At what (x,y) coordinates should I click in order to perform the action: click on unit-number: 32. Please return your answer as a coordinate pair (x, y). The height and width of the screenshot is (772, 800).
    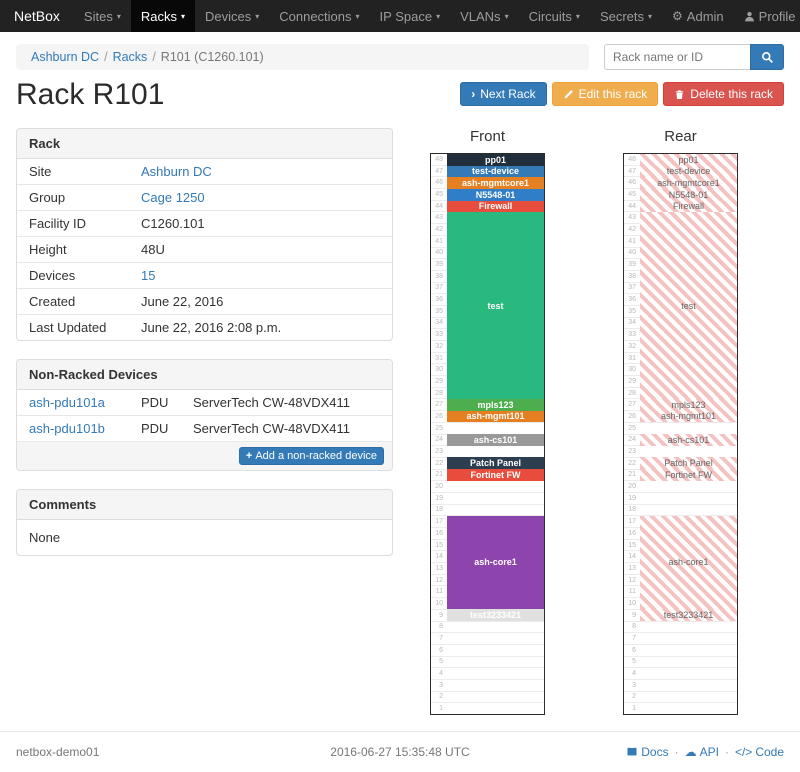
    Looking at the image, I should click on (439, 346).